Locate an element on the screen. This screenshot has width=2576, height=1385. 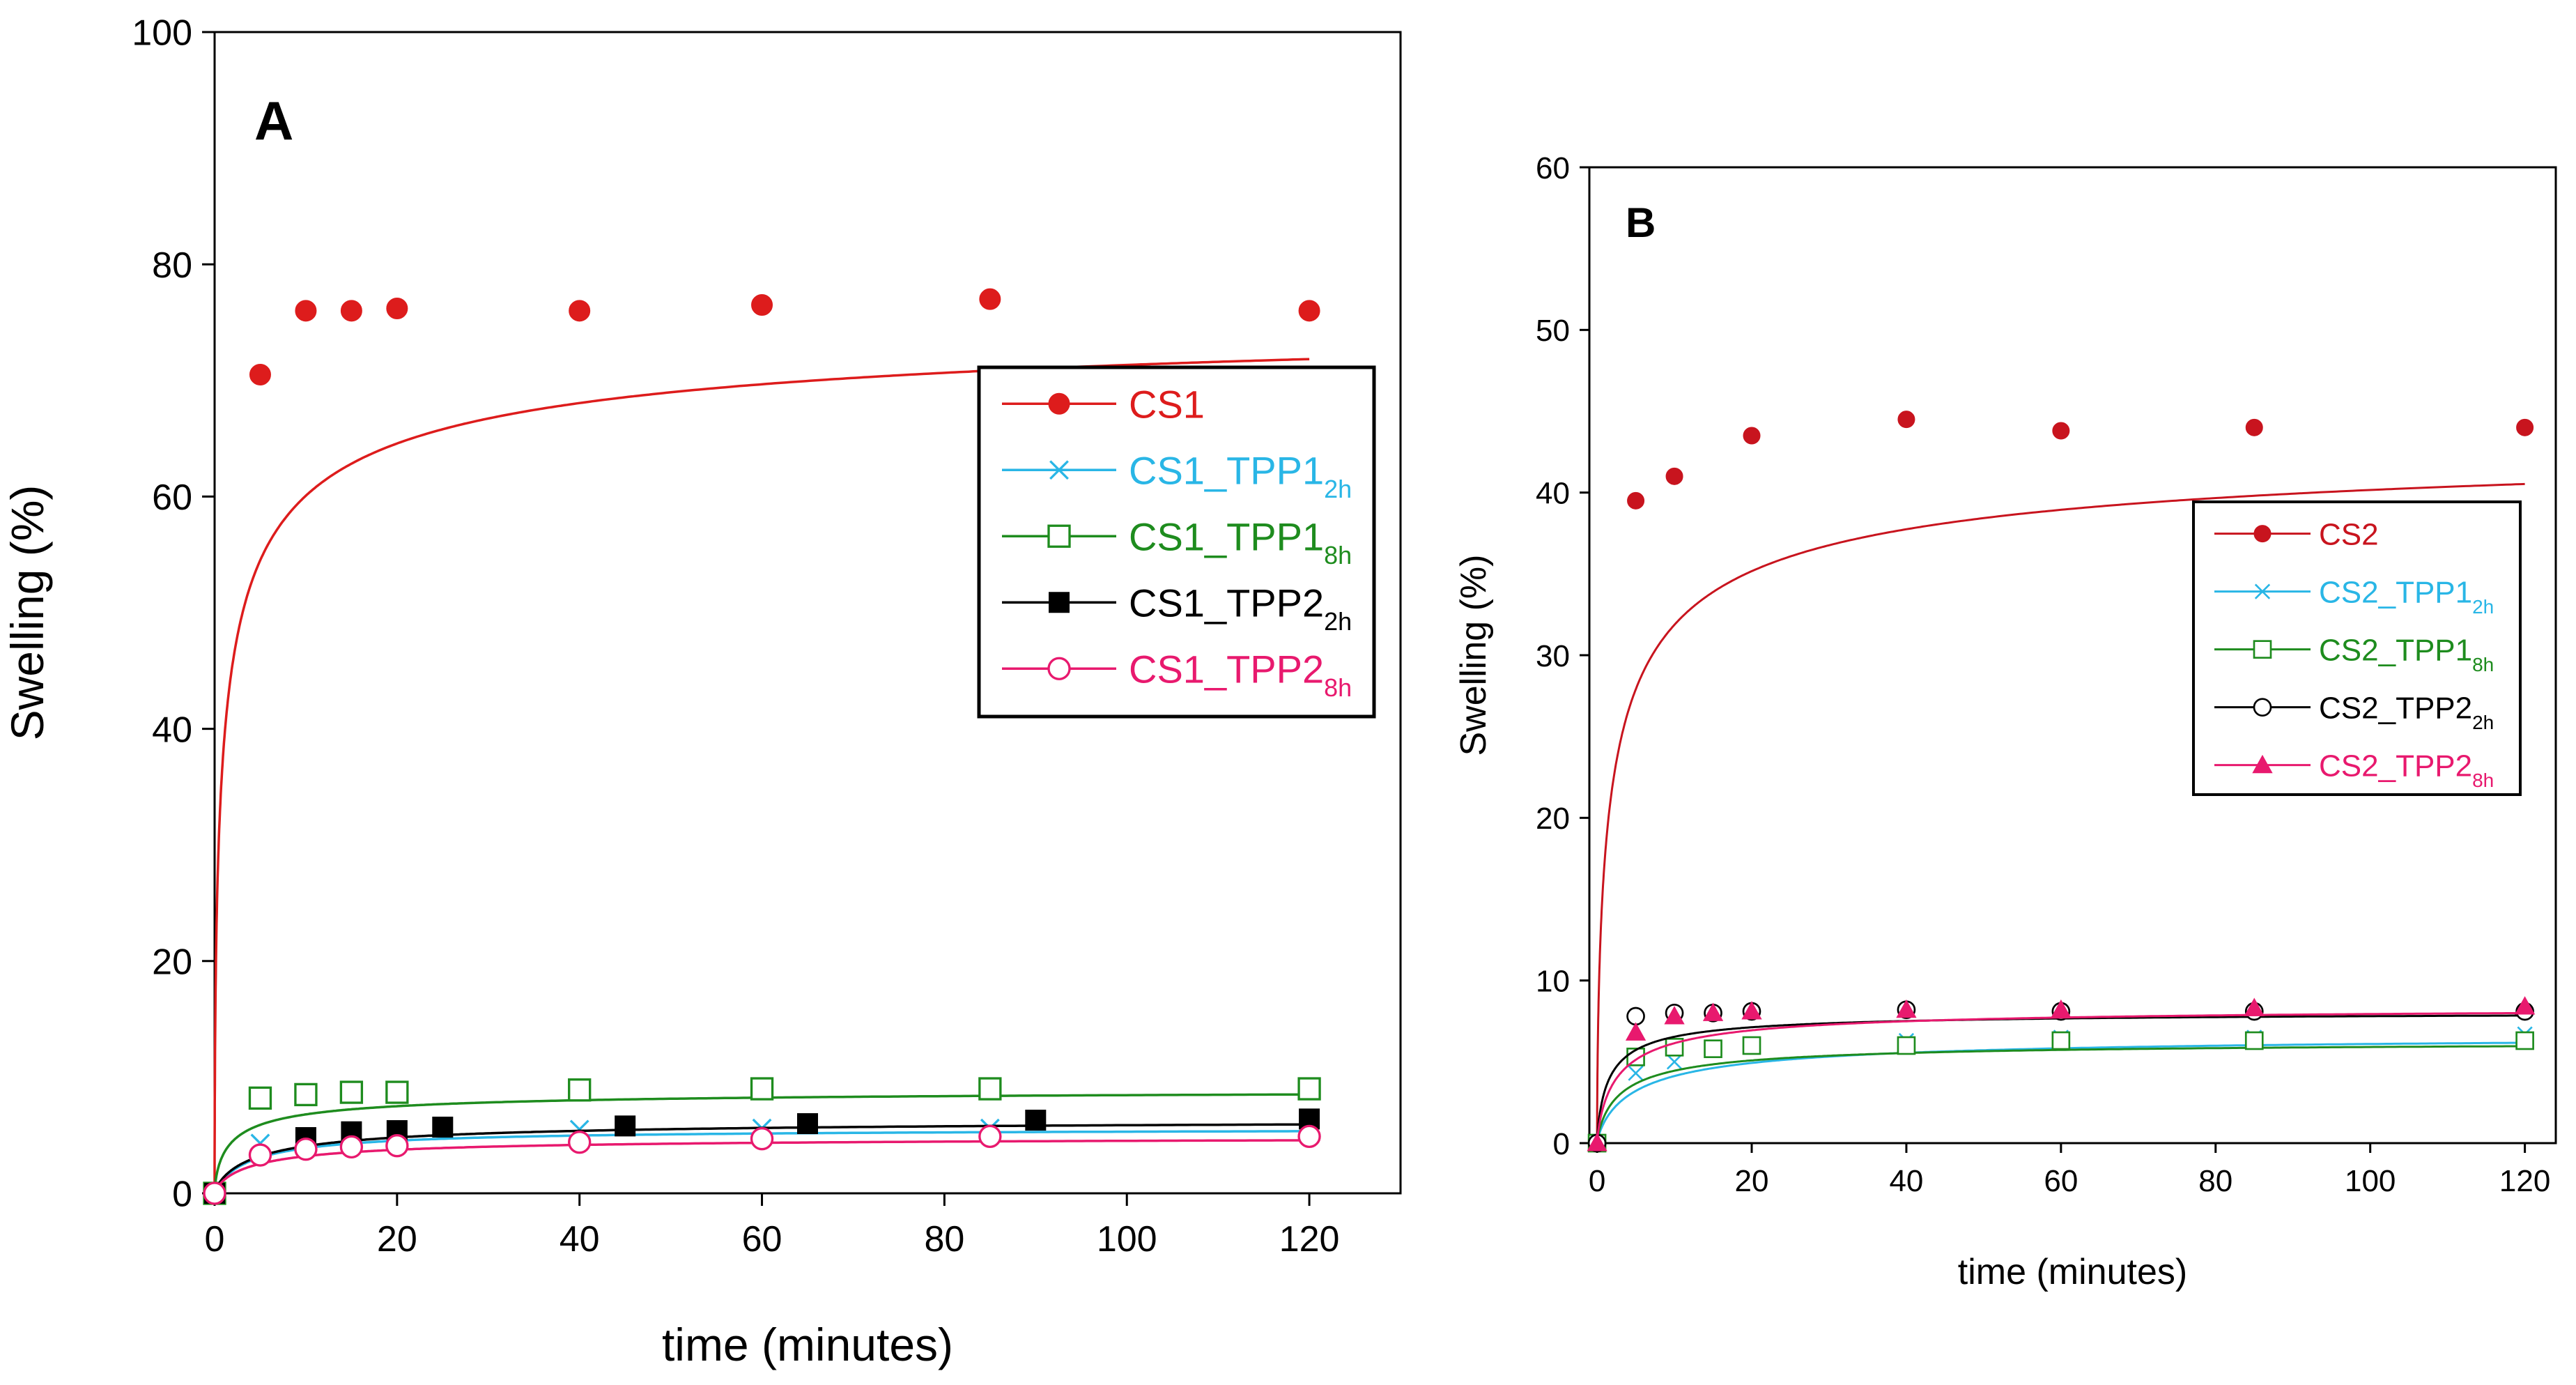
y-tick-label: 100 is located at coordinates (162, 33).